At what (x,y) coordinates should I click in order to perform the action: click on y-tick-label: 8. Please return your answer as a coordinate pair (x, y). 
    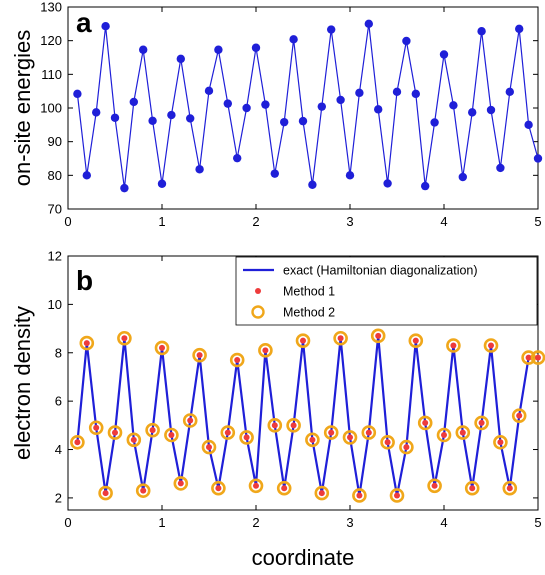
    Looking at the image, I should click on (58, 352).